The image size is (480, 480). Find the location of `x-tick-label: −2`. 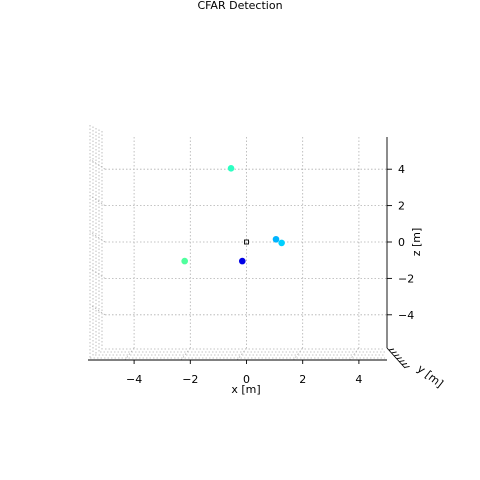

x-tick-label: −2 is located at coordinates (190, 379).